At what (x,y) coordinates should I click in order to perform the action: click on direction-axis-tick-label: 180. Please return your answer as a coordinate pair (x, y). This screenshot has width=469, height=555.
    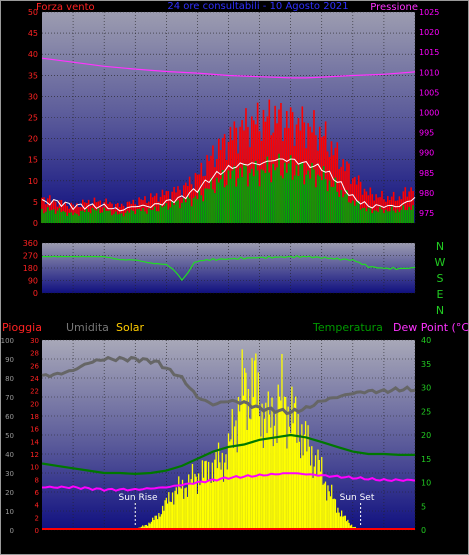
    Looking at the image, I should click on (30, 268).